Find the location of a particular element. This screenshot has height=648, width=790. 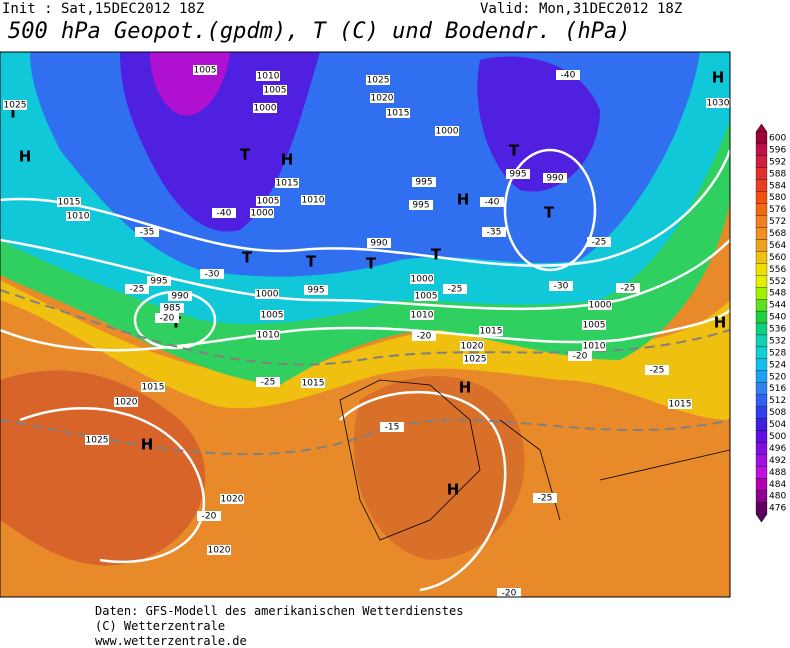

colorbar-label: 584 is located at coordinates (777, 186).